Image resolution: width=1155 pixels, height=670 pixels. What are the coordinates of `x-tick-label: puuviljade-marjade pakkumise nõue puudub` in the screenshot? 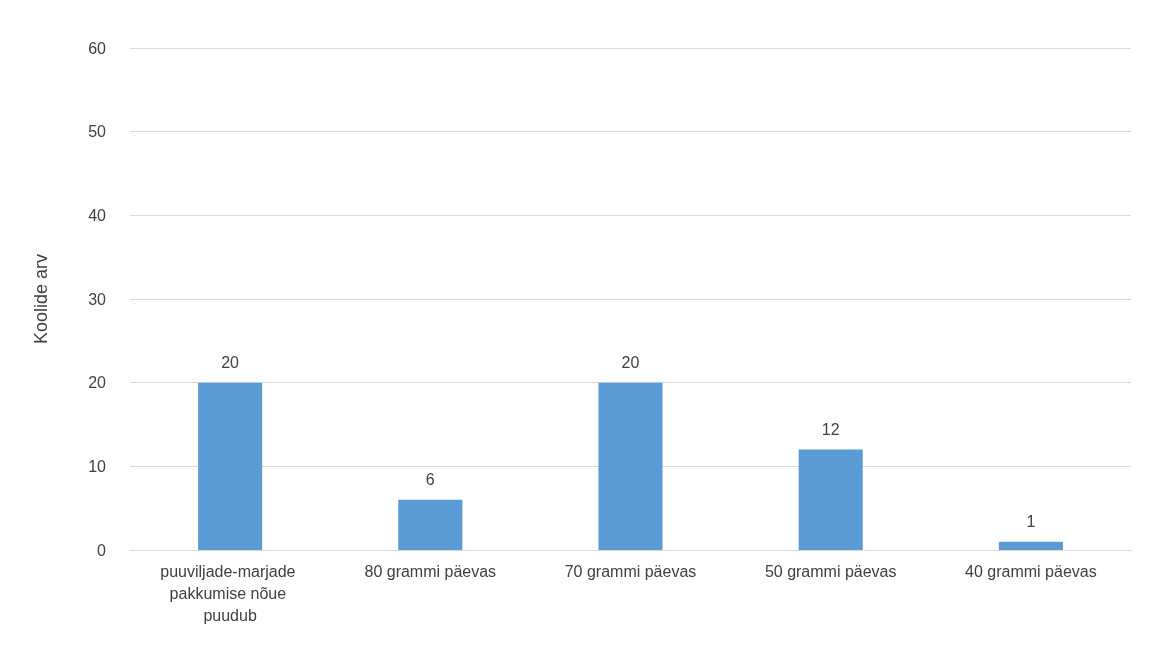 It's located at (230, 593).